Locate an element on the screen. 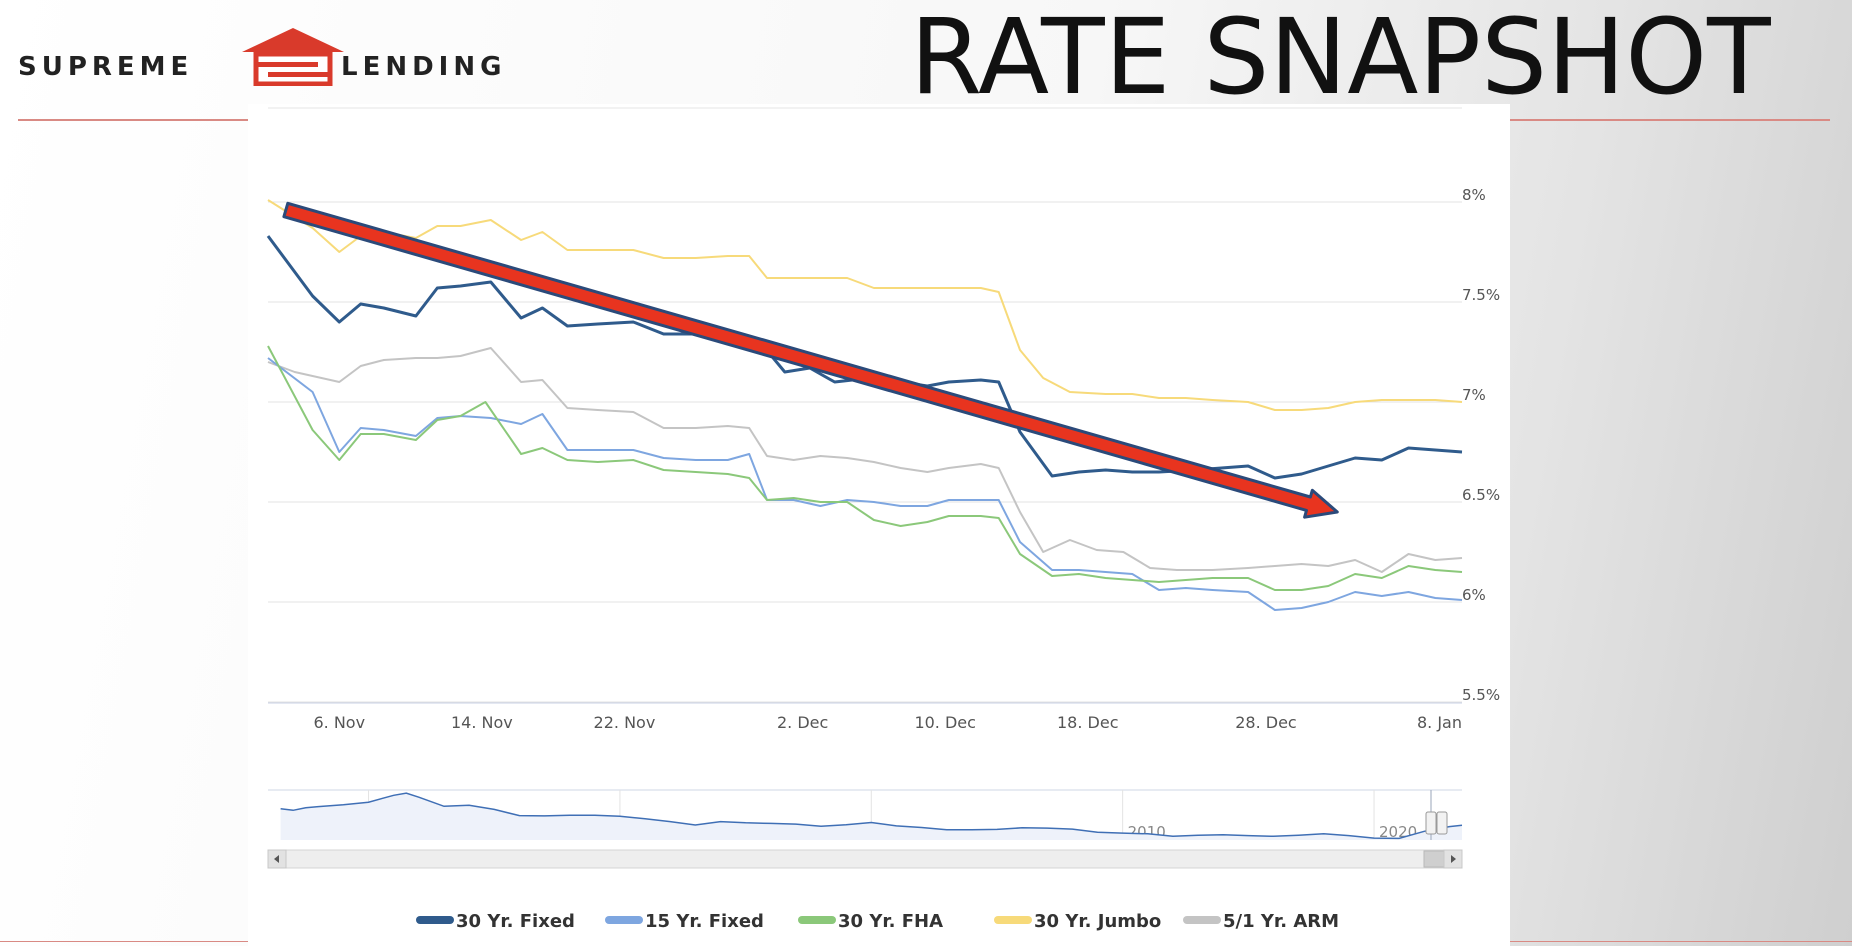 The height and width of the screenshot is (946, 1852). scroll-left-arrow-icon is located at coordinates (276, 859).